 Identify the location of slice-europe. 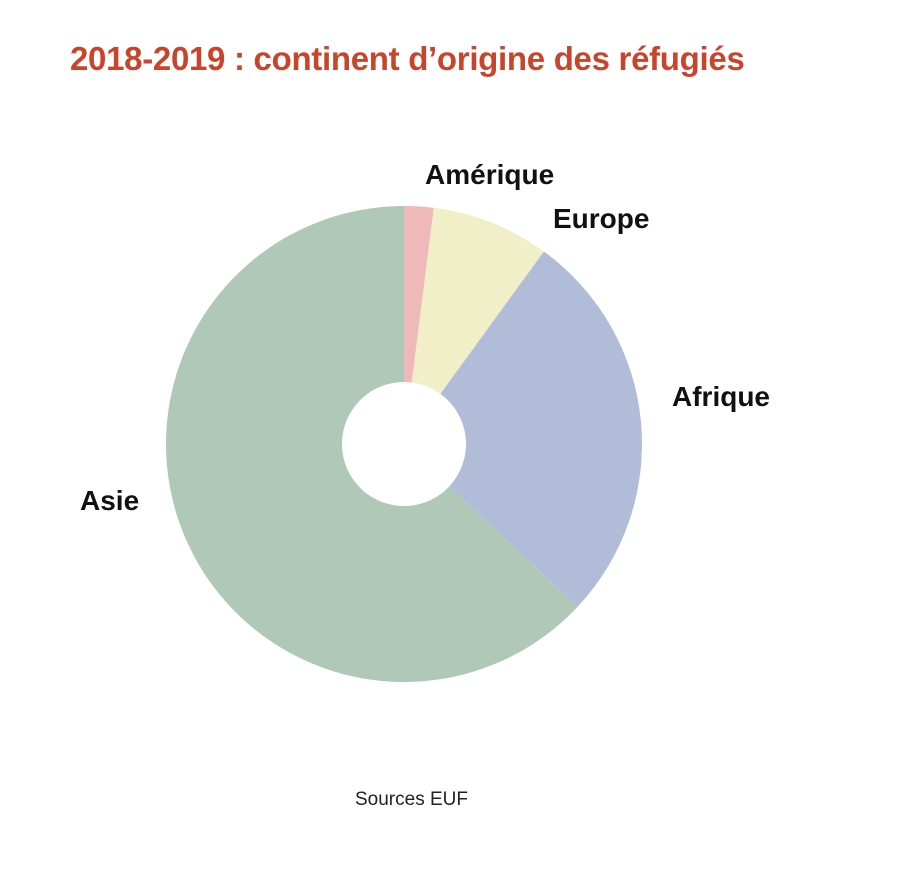
(477, 300).